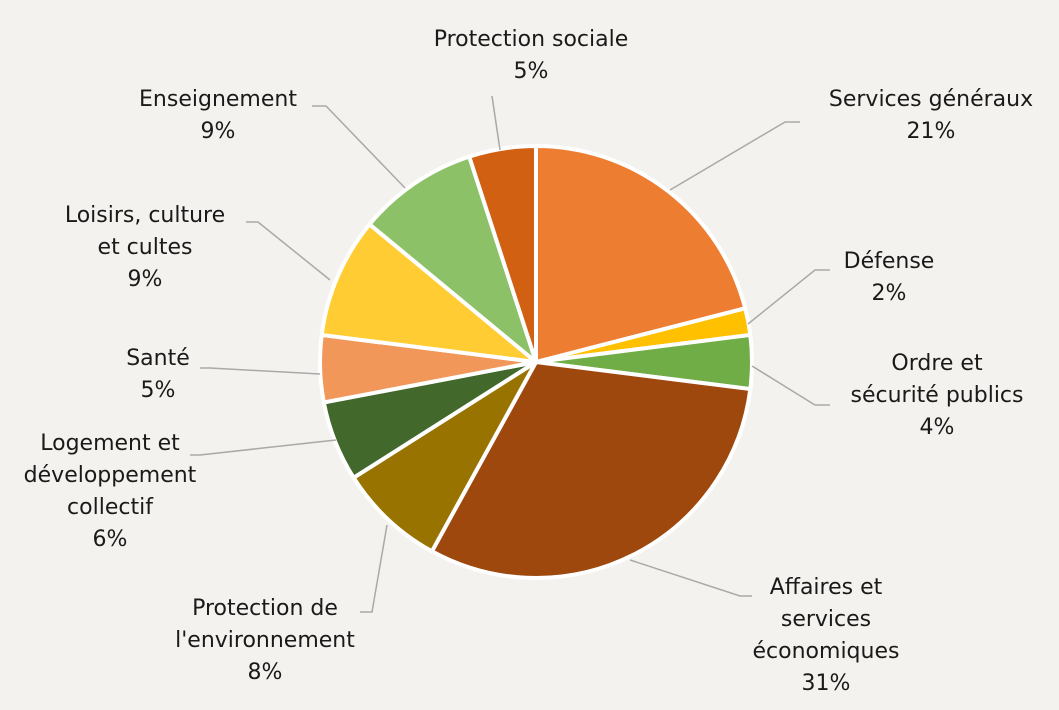 Image resolution: width=1059 pixels, height=710 pixels. Describe the element at coordinates (826, 635) in the screenshot. I see `slice-label: Affaires et services économiques 31%` at that location.